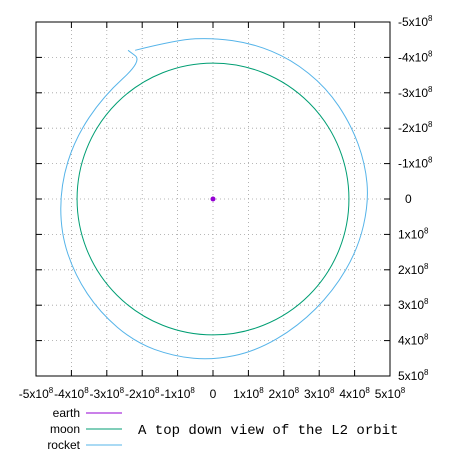 Image resolution: width=462 pixels, height=459 pixels. I want to click on x-tick-label-text: 4x10, so click(352, 394).